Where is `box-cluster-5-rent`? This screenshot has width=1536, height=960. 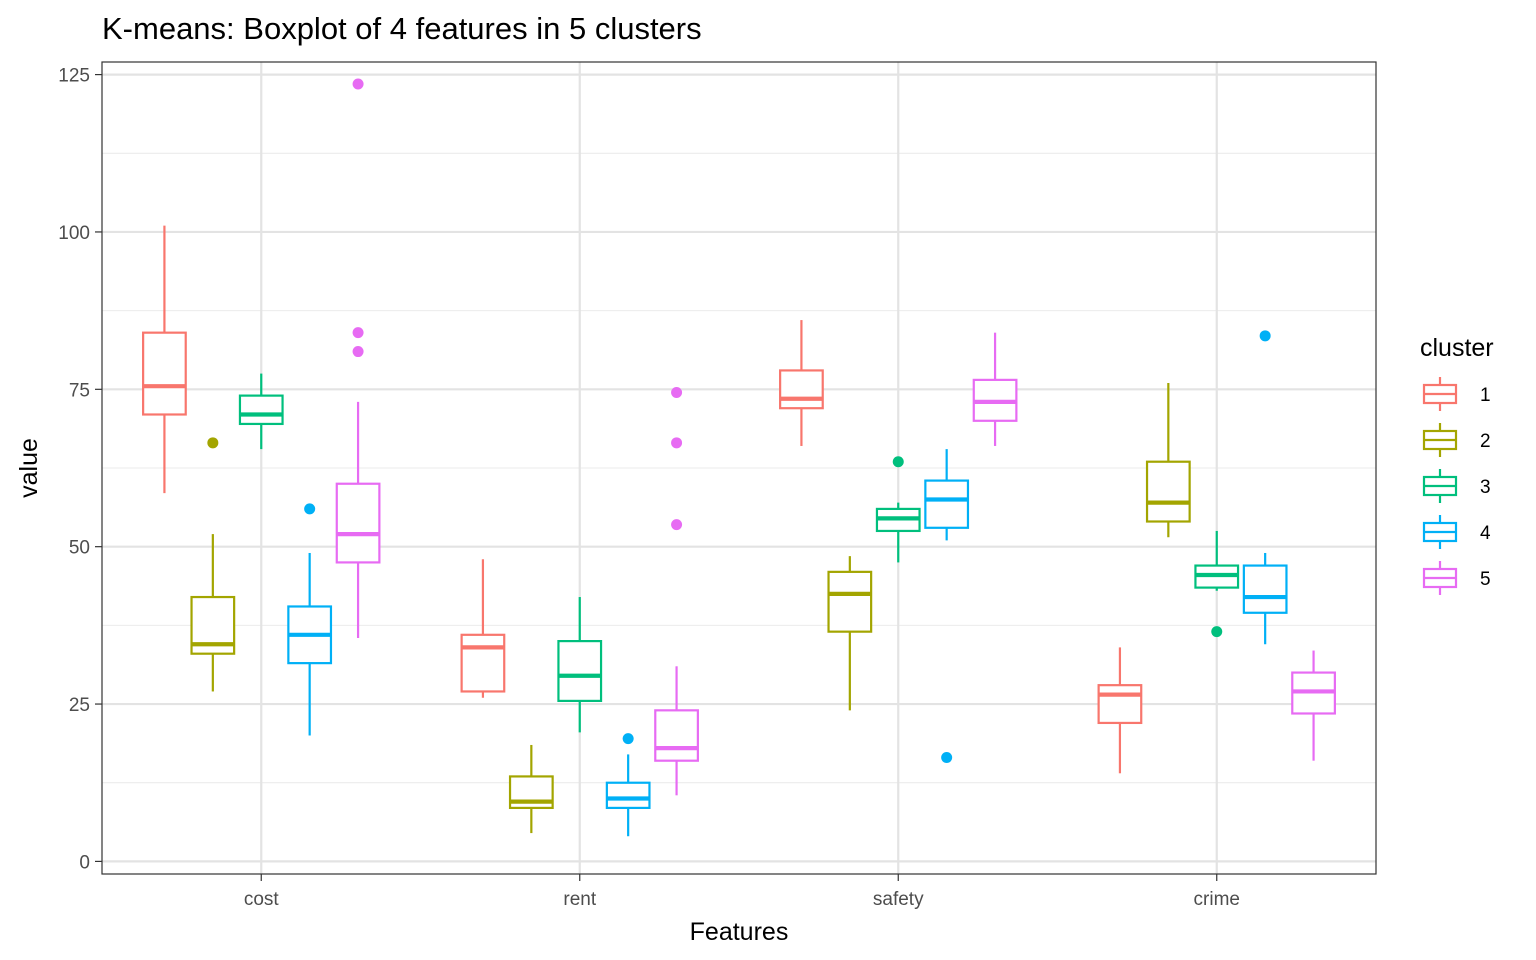
box-cluster-5-rent is located at coordinates (676, 591).